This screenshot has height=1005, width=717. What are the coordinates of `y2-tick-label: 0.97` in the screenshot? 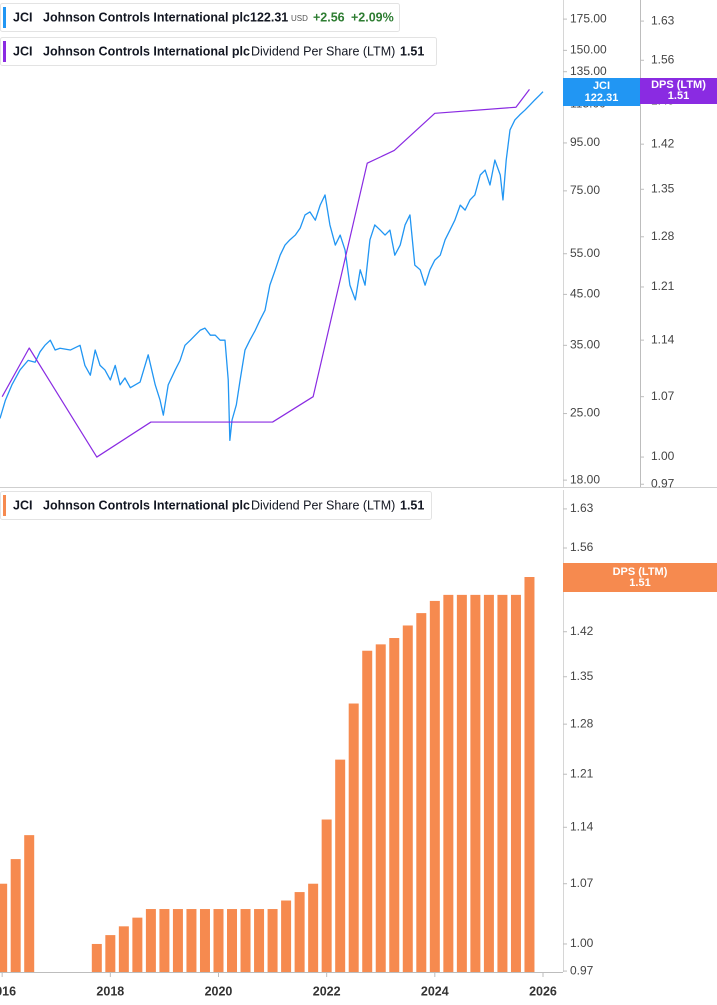 It's located at (663, 483).